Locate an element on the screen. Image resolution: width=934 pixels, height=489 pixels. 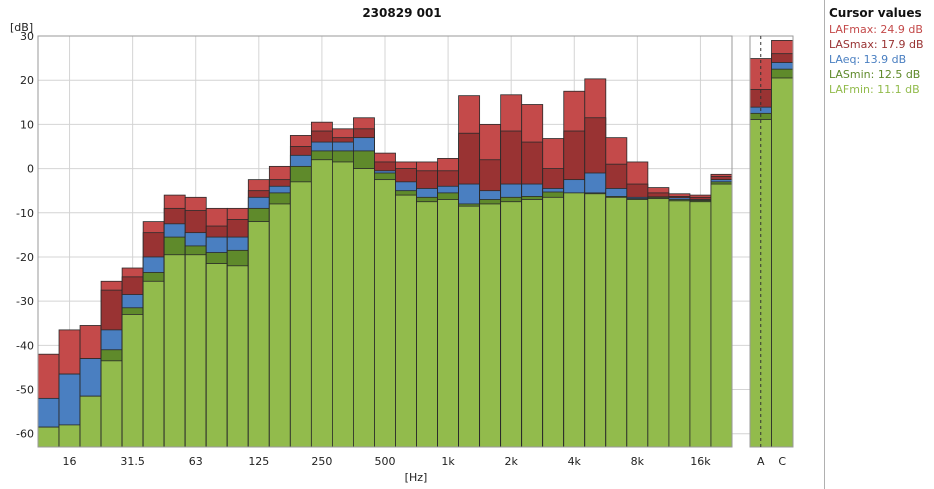
x-tick-label: 4k is located at coordinates (575, 461).